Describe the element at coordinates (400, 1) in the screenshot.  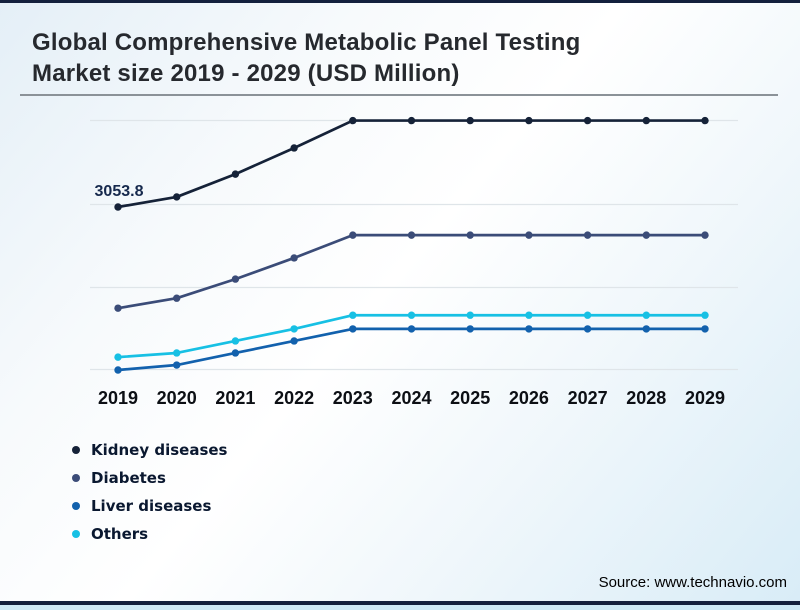
I see `top-border` at that location.